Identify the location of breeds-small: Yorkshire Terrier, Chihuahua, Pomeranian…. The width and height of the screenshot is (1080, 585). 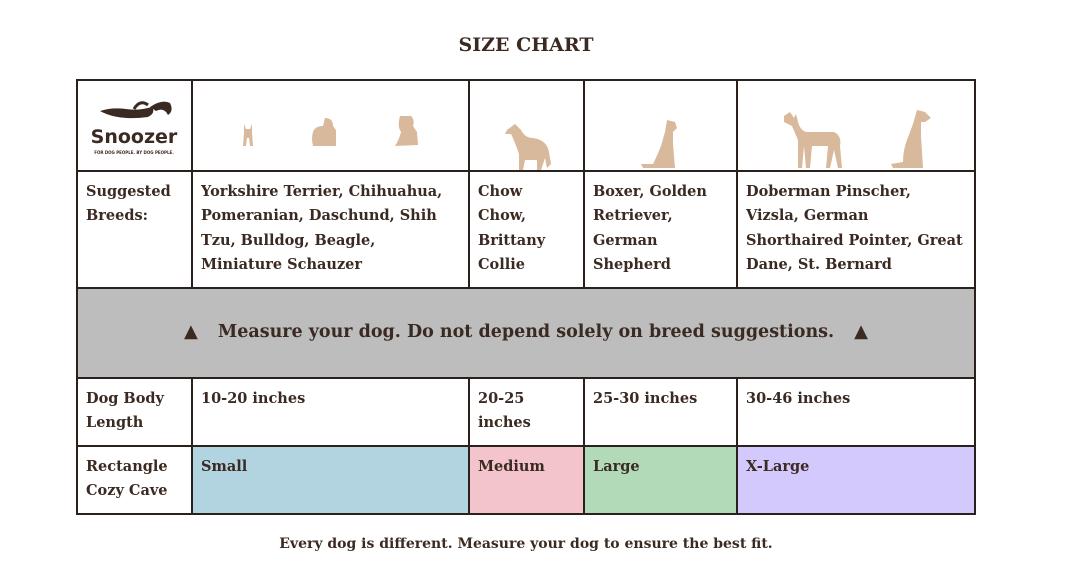
(330, 229).